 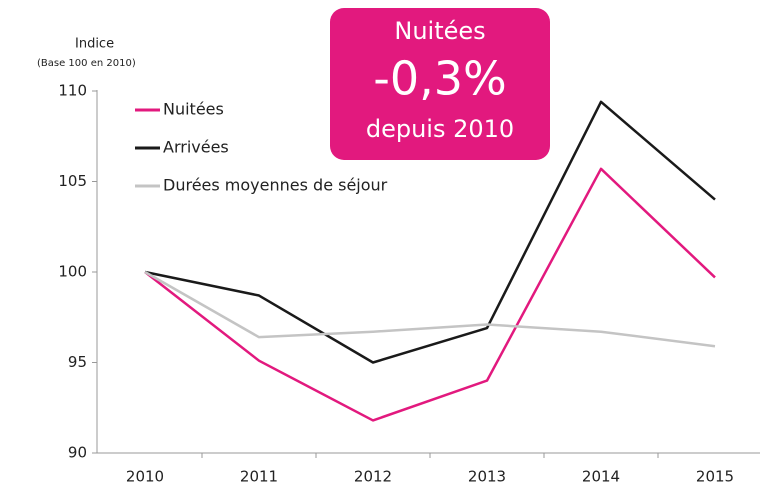 I want to click on x-tick-label: 2011, so click(x=259, y=477).